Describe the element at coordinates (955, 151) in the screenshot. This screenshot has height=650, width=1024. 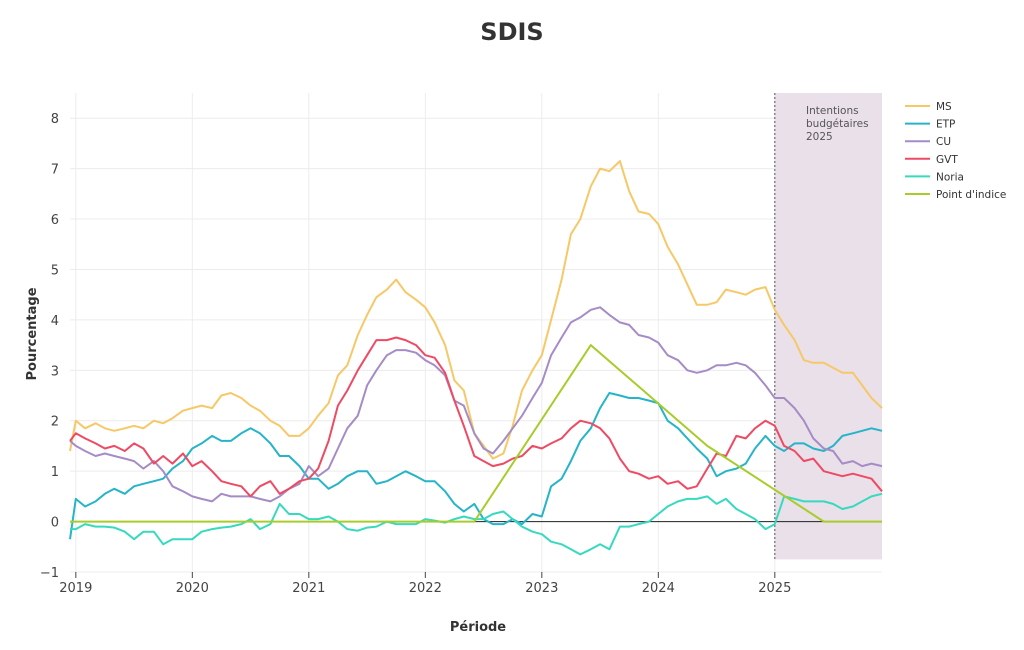
I see `legend: MS ETP CU GVT Noria Point d'indice` at that location.